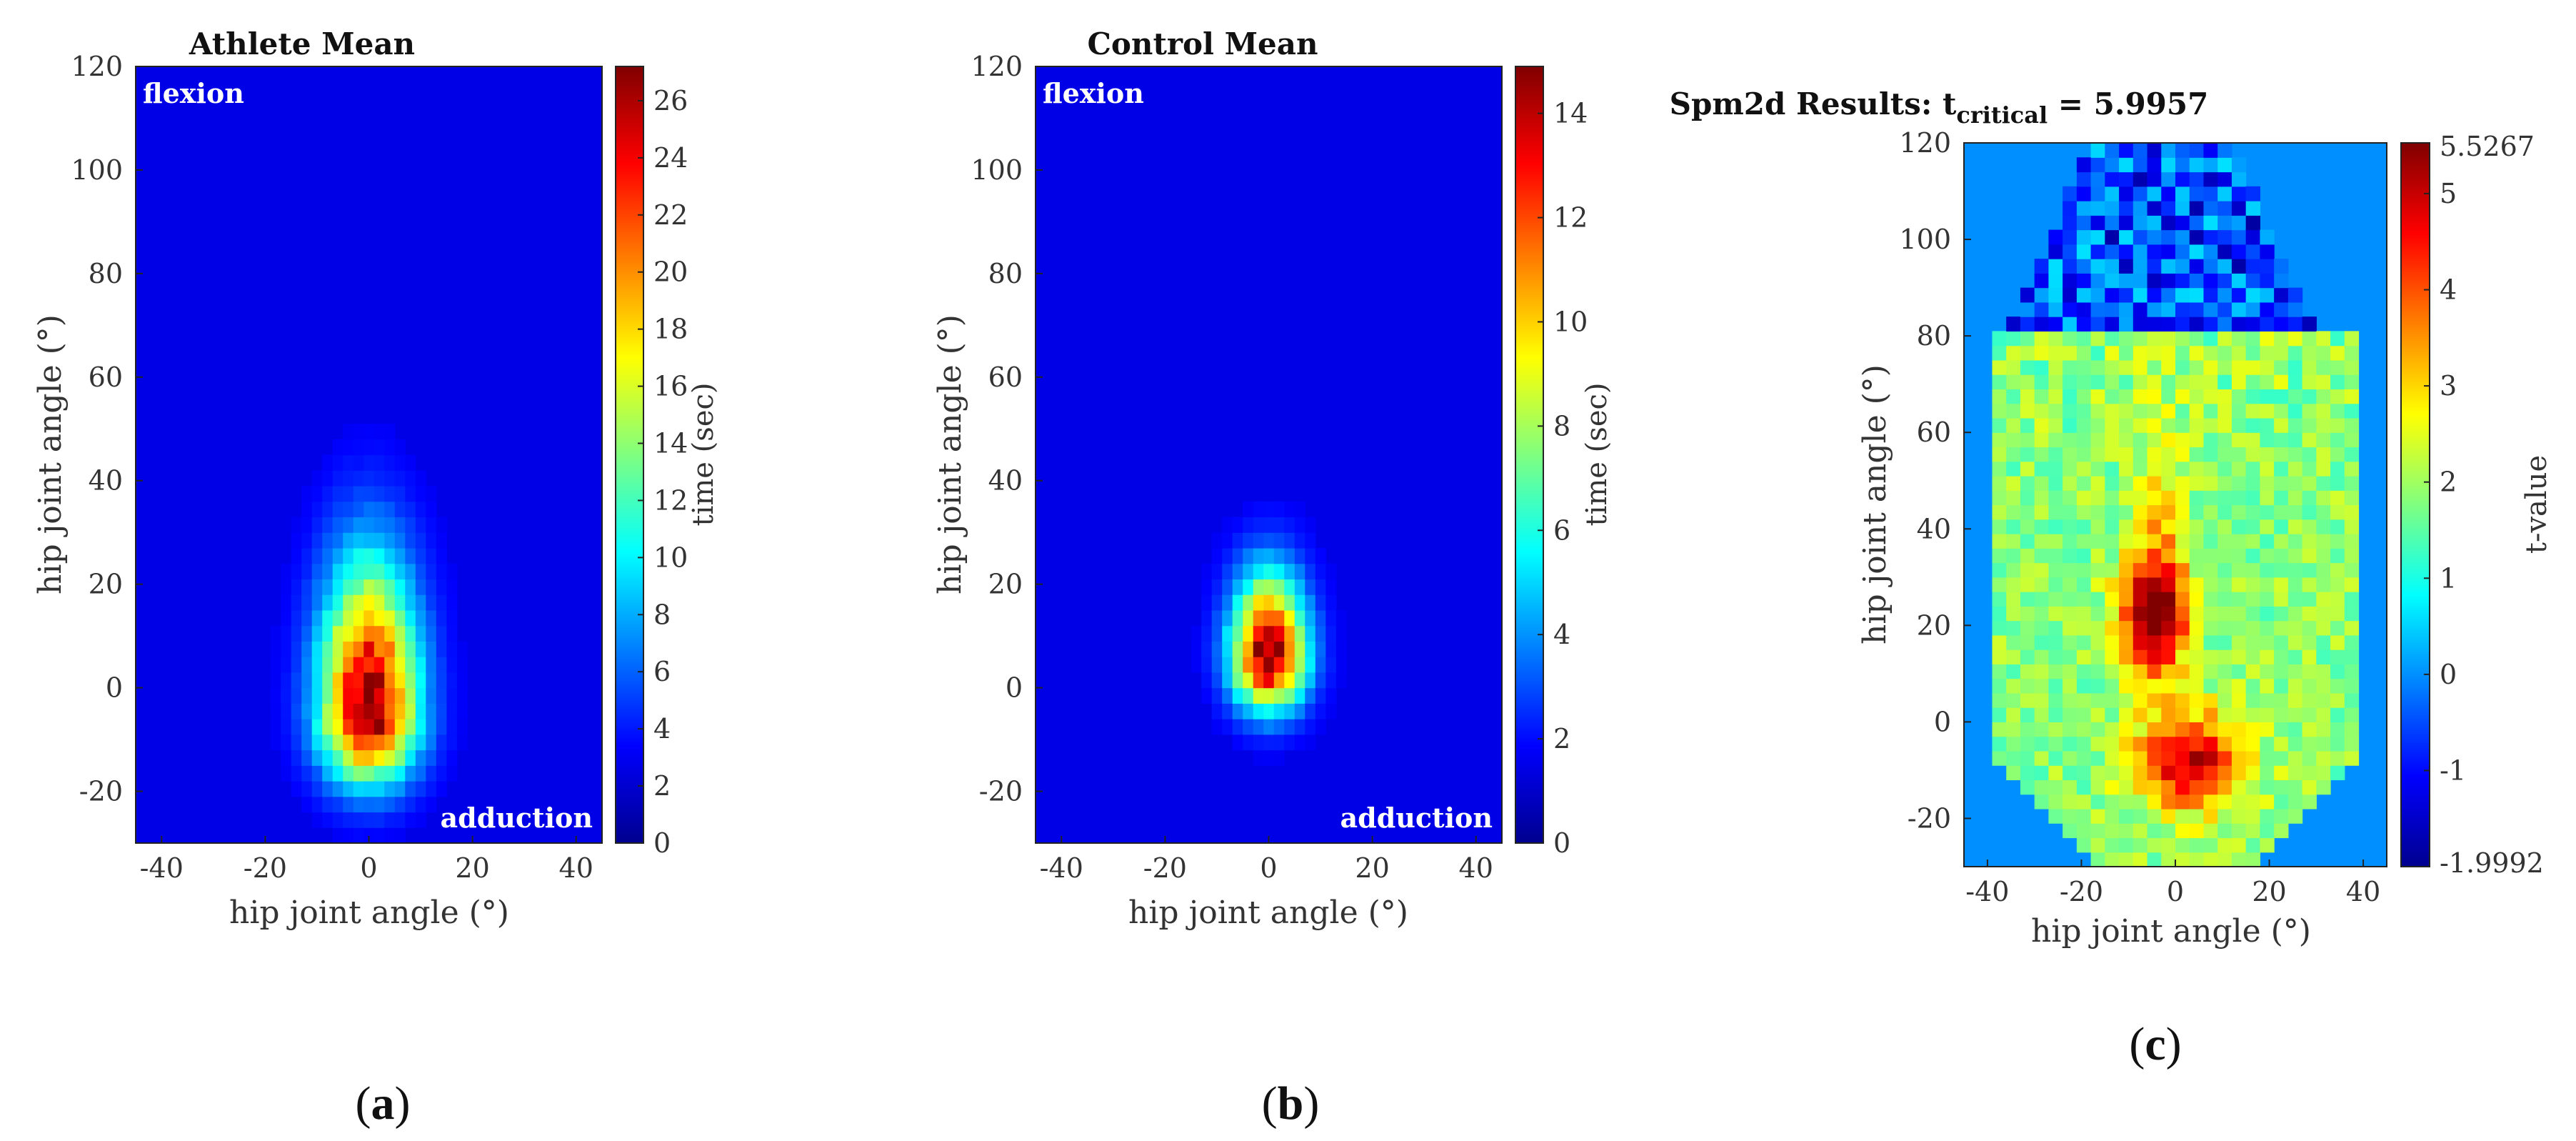  What do you see at coordinates (1291, 1103) in the screenshot?
I see `panel-b-sub-letter: b` at bounding box center [1291, 1103].